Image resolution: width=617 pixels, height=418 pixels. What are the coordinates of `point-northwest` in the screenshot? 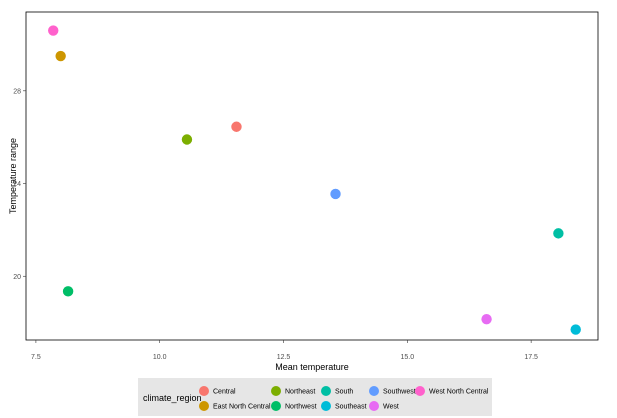 It's located at (68, 291).